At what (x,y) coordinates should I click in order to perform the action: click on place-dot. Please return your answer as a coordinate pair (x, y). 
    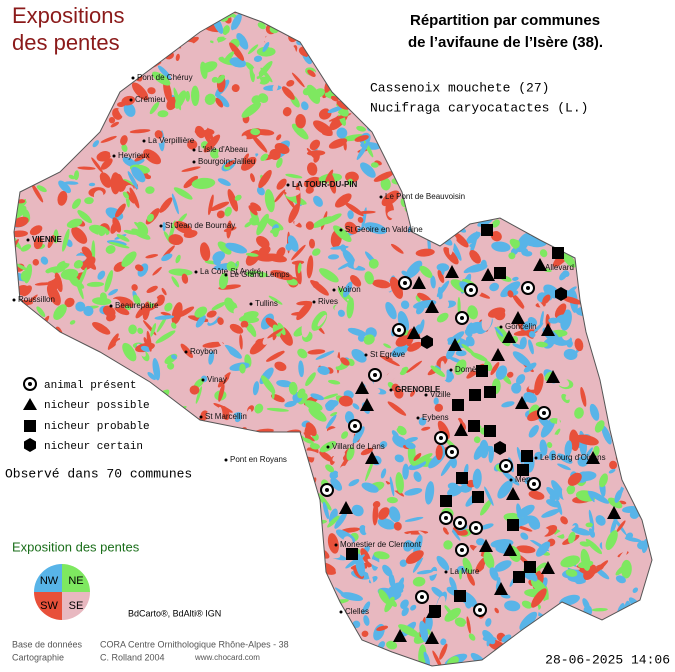
    Looking at the image, I should click on (391, 390).